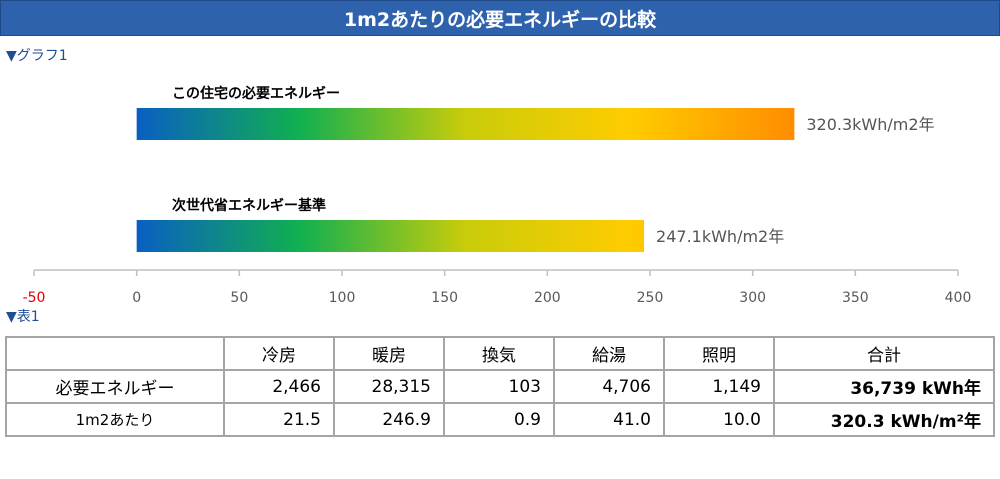  What do you see at coordinates (609, 386) in the screenshot?
I see `table-cell: 4,706` at bounding box center [609, 386].